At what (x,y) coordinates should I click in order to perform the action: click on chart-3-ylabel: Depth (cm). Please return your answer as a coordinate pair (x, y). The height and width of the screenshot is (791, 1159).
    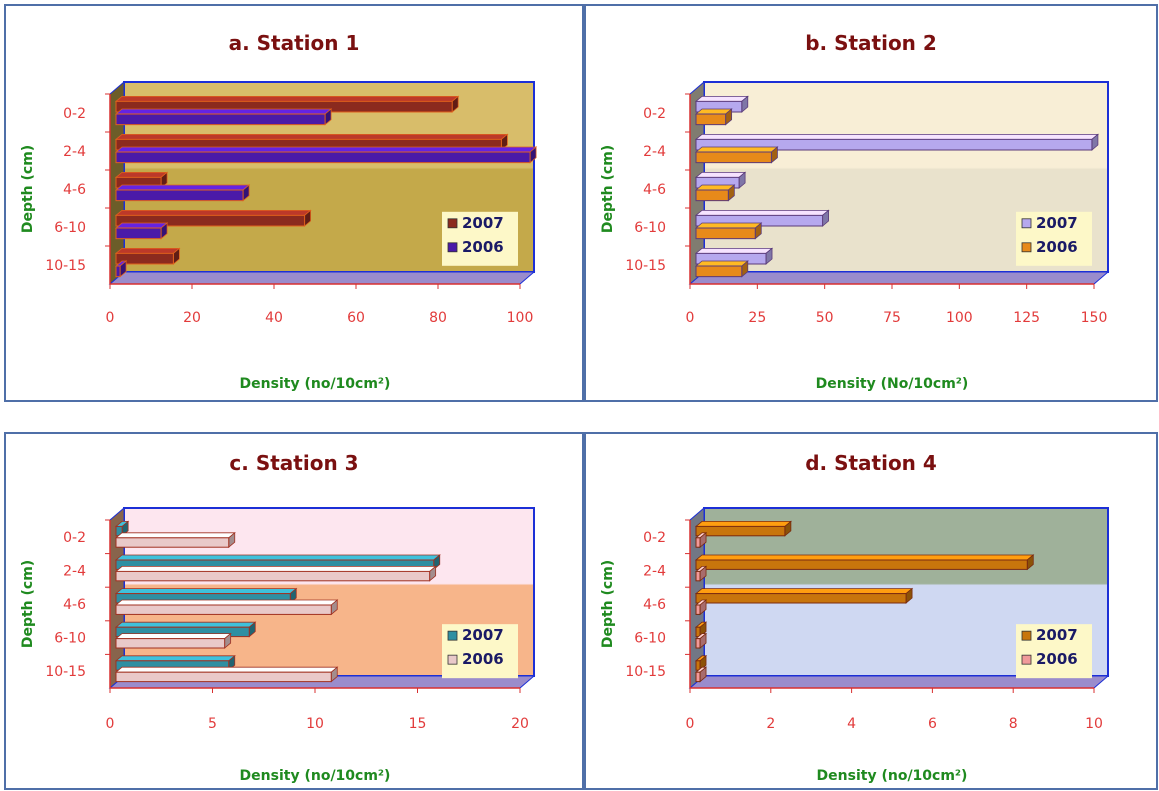
    Looking at the image, I should click on (28, 604).